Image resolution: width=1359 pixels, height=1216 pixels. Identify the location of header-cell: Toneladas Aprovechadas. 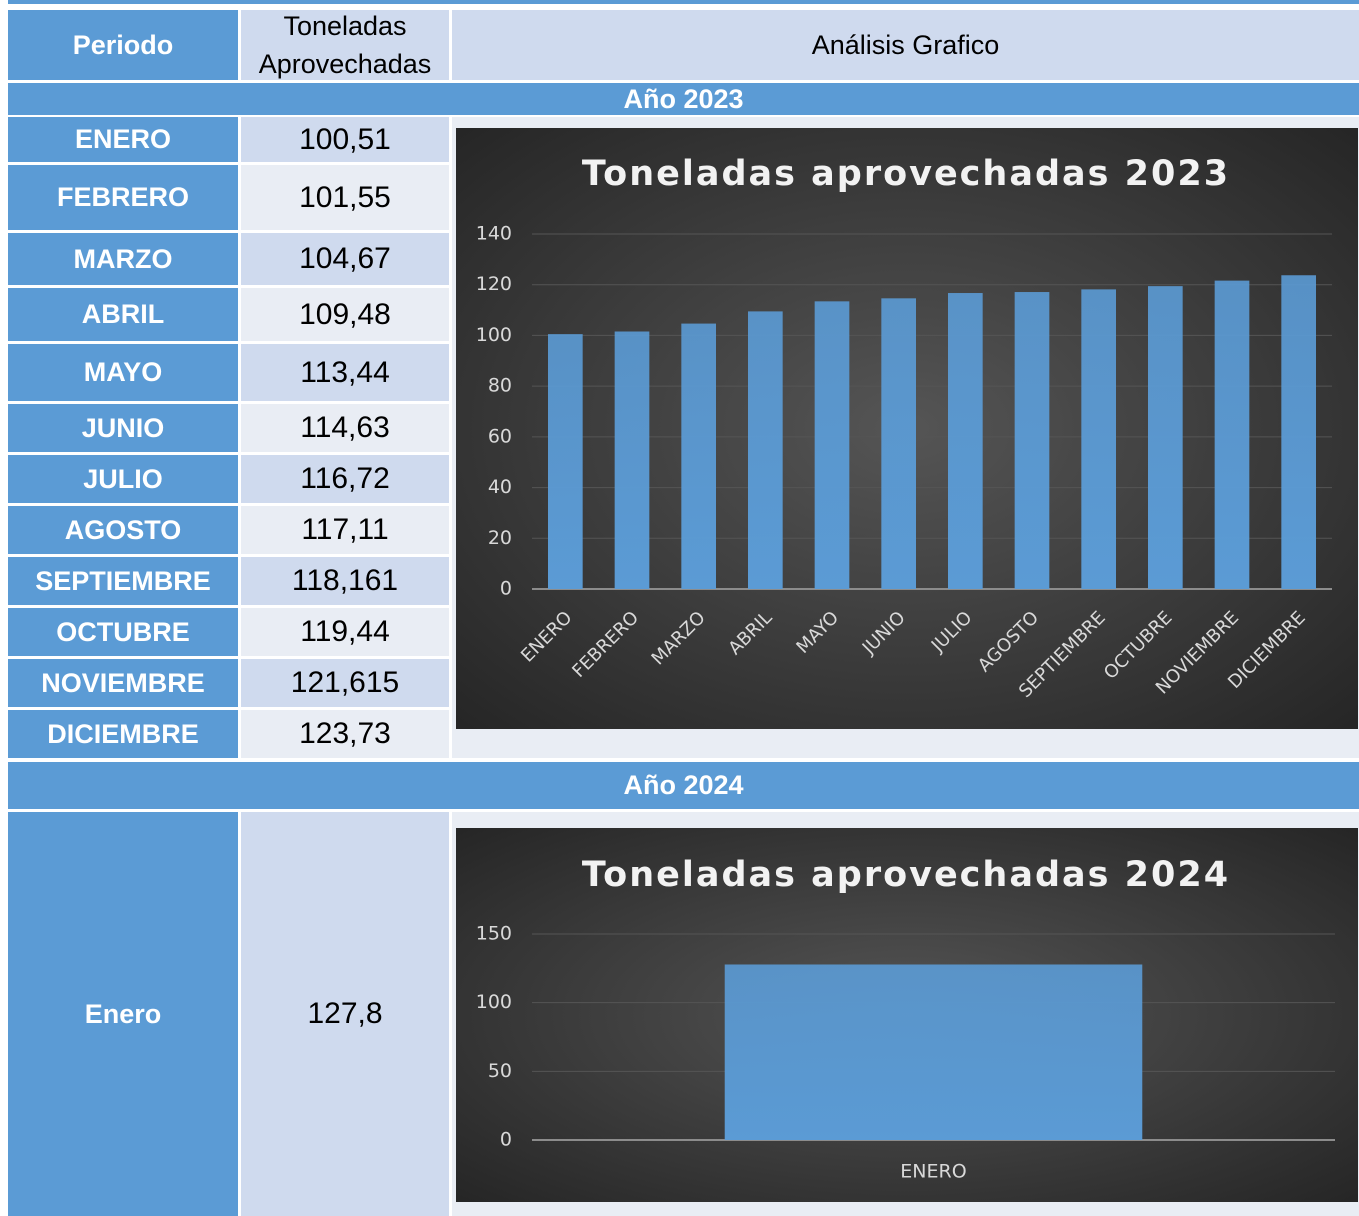
(345, 45).